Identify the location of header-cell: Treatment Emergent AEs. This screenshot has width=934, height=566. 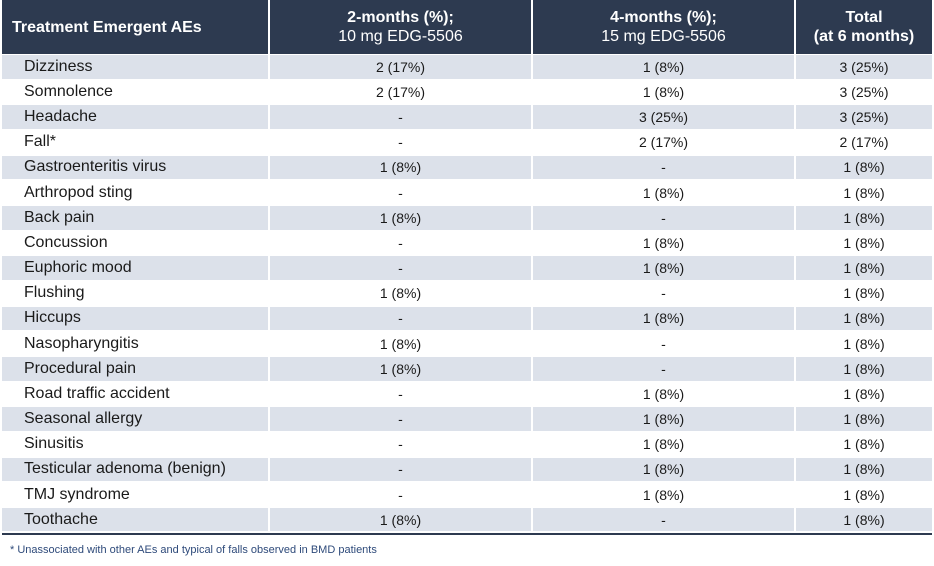
(135, 27).